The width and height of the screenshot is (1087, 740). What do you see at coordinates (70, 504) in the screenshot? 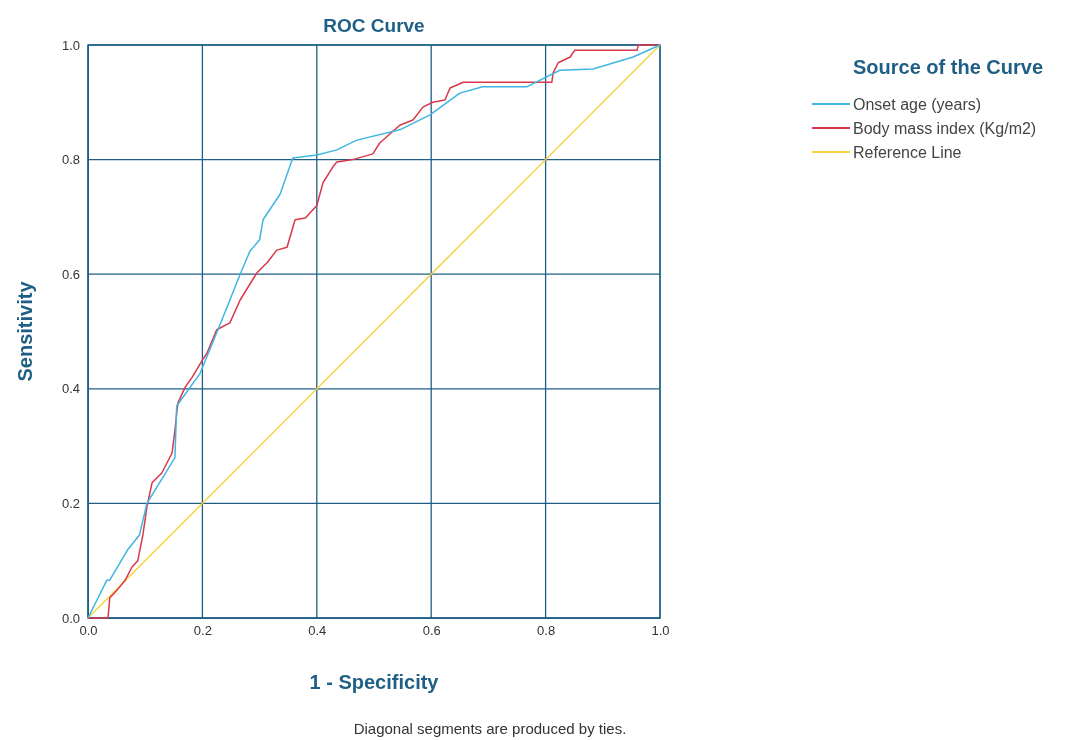
I see `y-tick-label: 0.2` at bounding box center [70, 504].